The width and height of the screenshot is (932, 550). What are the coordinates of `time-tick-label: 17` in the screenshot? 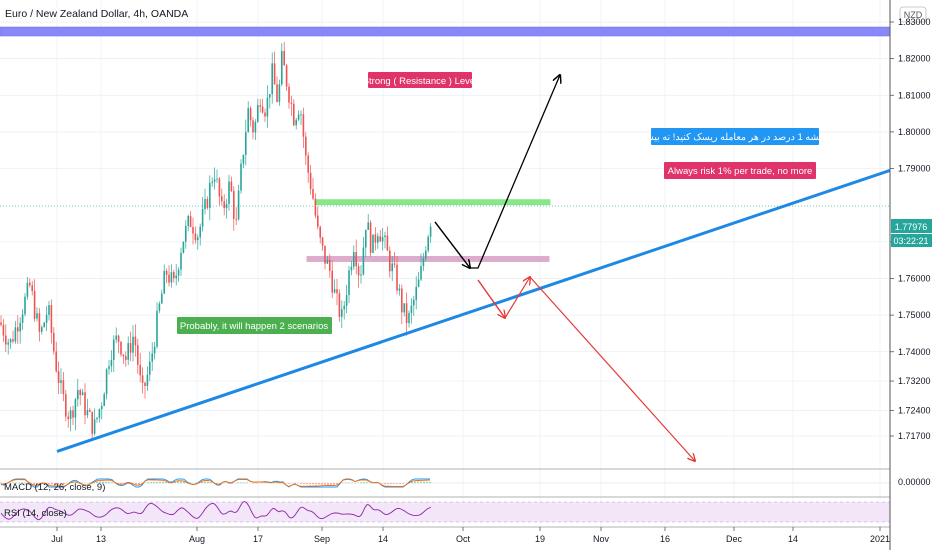 It's located at (258, 539).